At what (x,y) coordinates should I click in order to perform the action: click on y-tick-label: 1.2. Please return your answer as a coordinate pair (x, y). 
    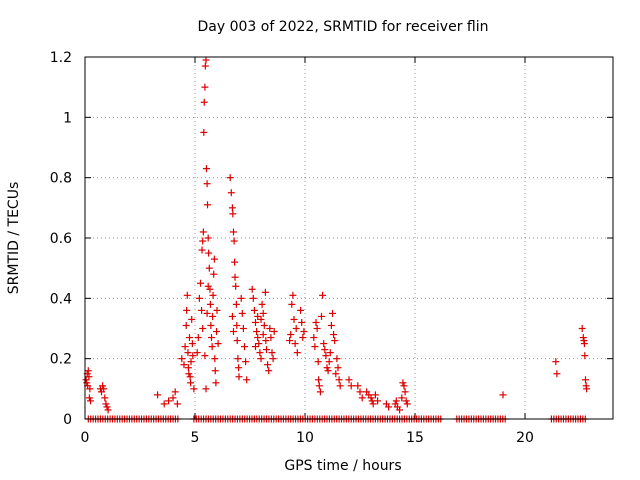
    Looking at the image, I should click on (61, 58).